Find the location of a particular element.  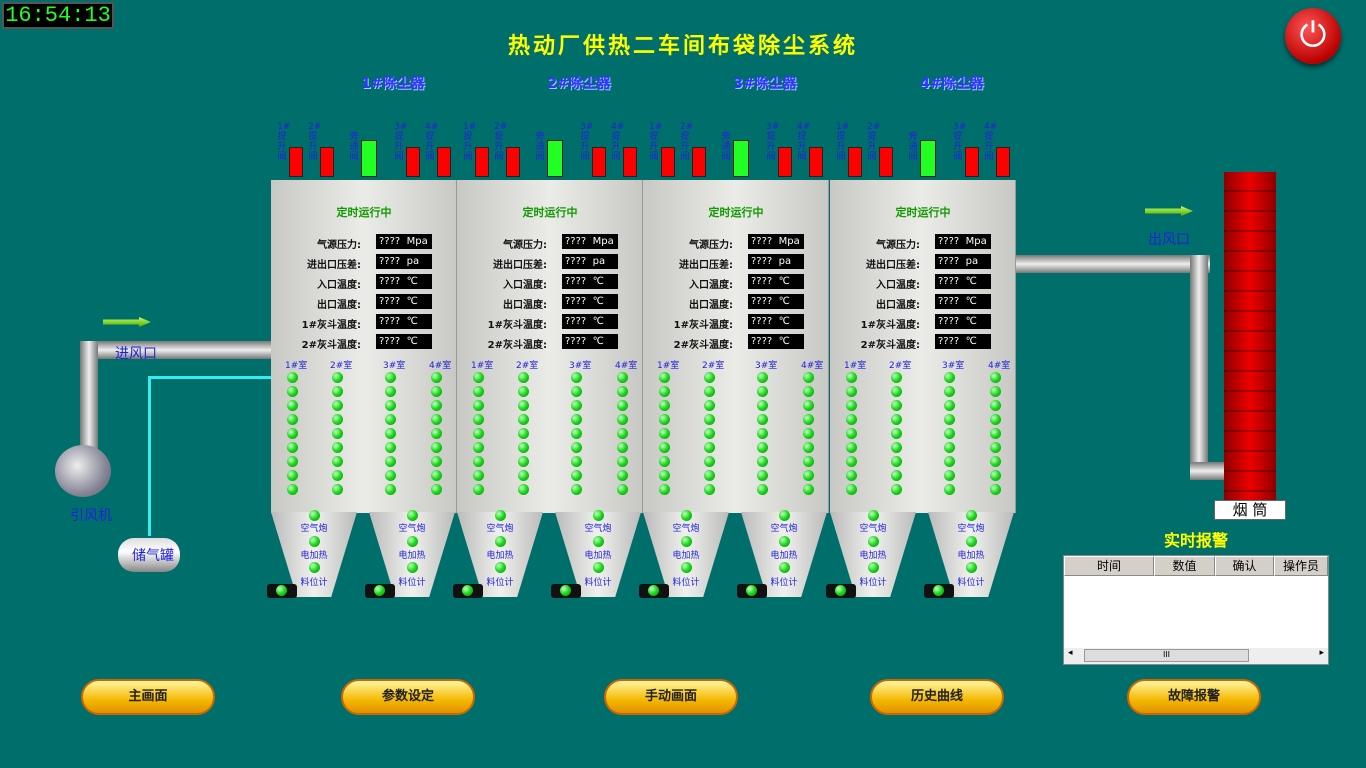

hopper-label: 料位计 is located at coordinates (686, 583).